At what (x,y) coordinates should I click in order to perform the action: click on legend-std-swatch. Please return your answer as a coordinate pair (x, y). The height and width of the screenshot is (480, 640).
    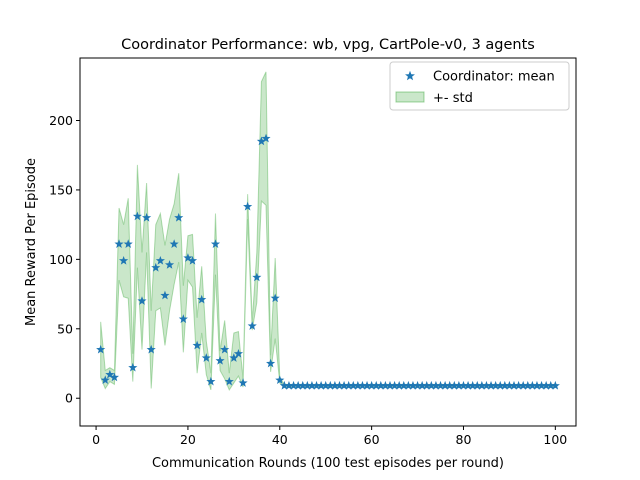
    Looking at the image, I should click on (410, 97).